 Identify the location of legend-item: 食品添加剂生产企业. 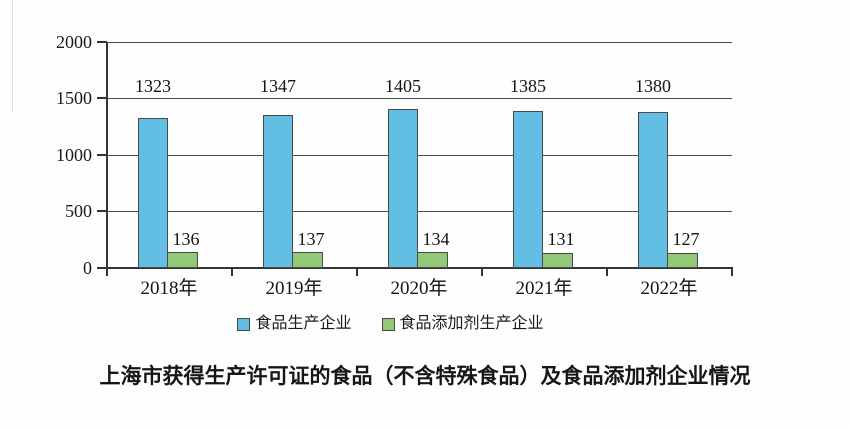
(462, 324).